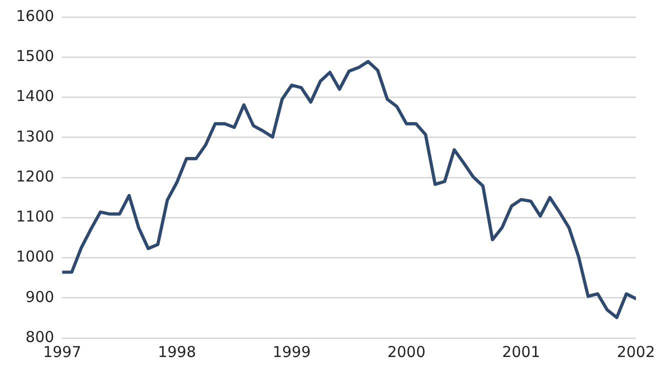  What do you see at coordinates (35, 96) in the screenshot?
I see `y-tick-label: 1400` at bounding box center [35, 96].